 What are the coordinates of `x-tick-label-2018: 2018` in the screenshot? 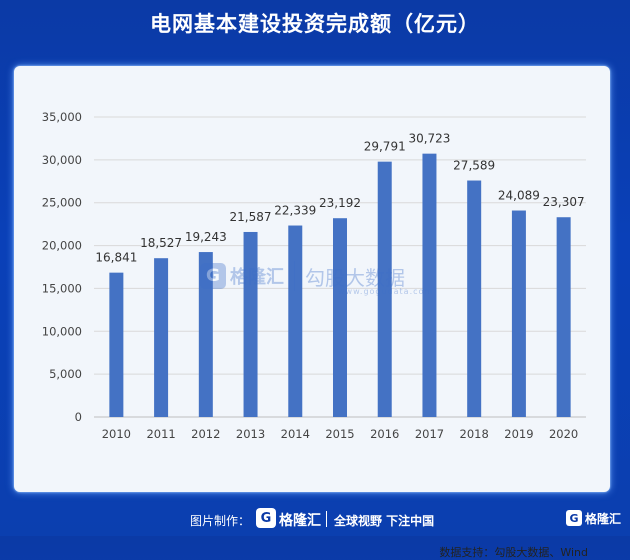 It's located at (474, 434).